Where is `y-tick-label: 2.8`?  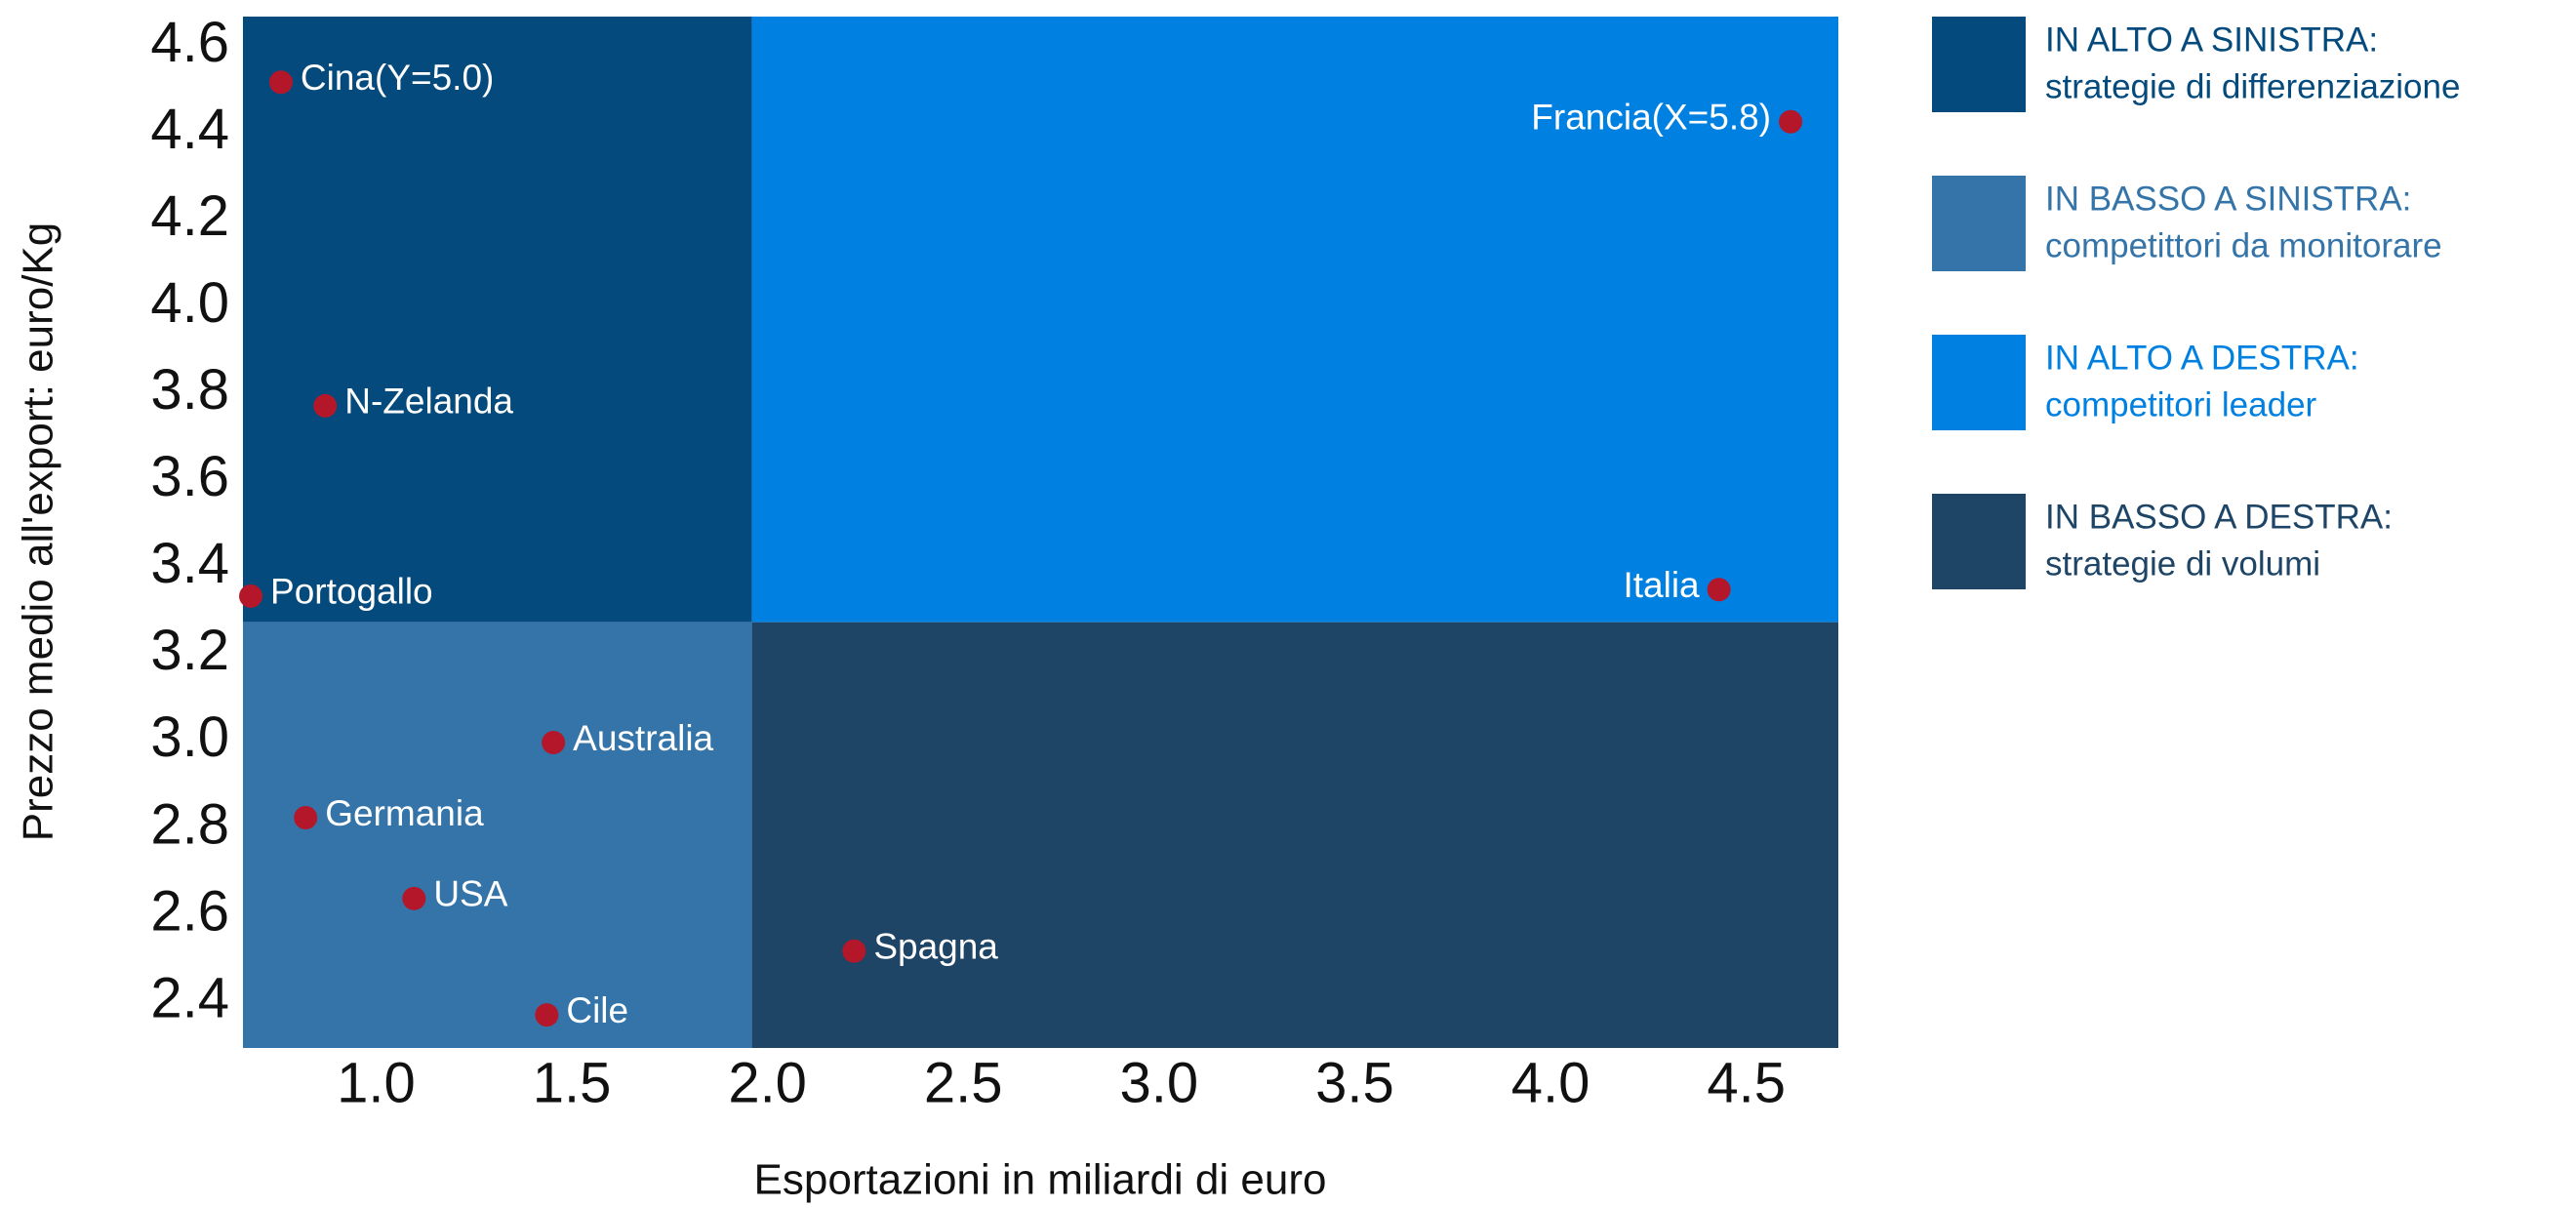 y-tick-label: 2.8 is located at coordinates (189, 824).